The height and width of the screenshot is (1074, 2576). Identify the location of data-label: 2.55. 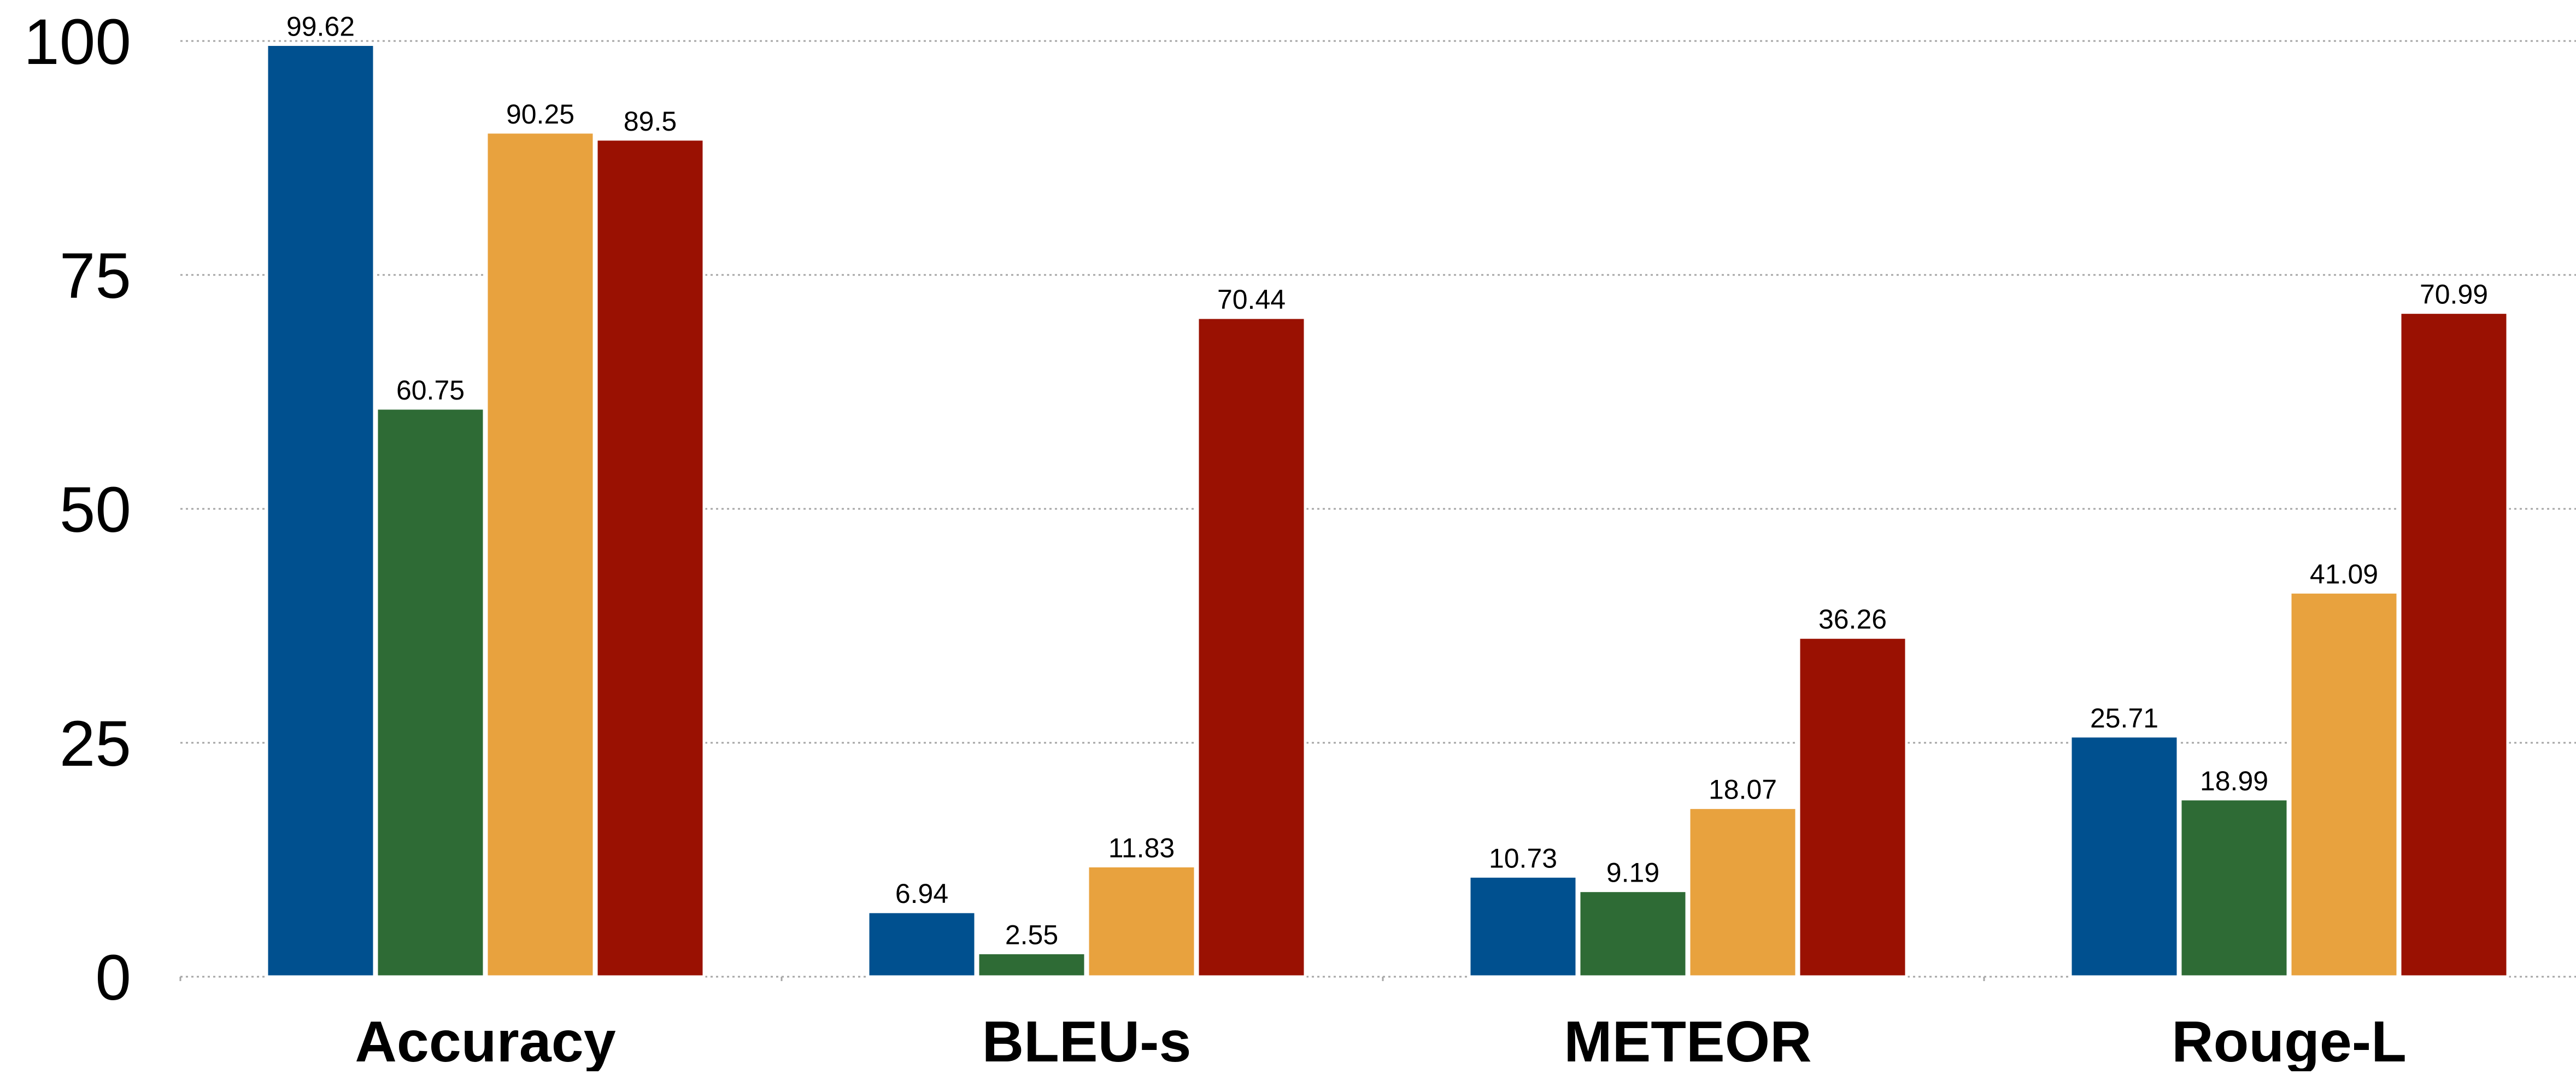
(1031, 934).